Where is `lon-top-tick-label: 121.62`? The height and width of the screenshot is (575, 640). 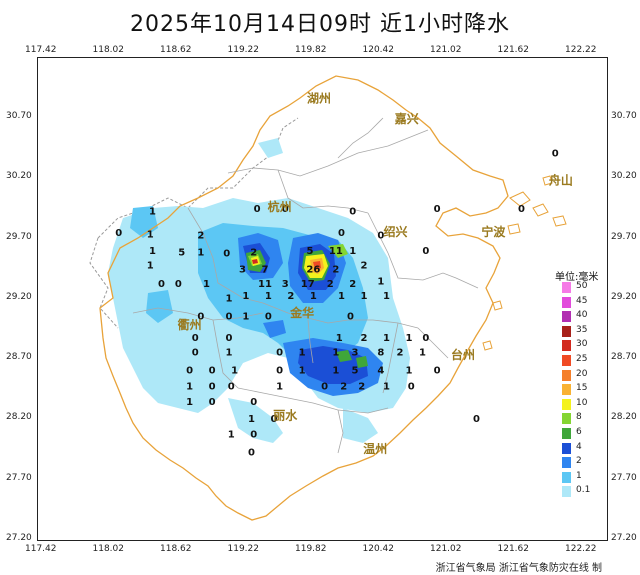 lon-top-tick-label: 121.62 is located at coordinates (513, 50).